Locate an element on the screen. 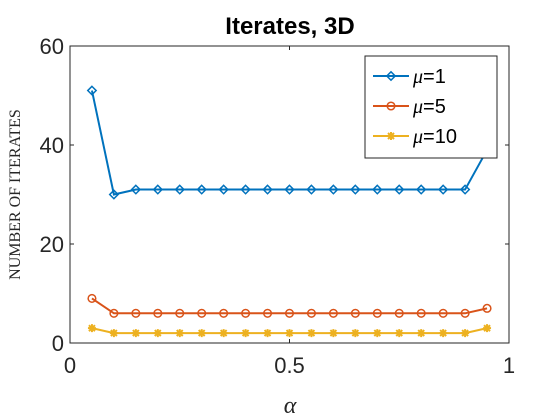 The image size is (560, 420). x-tick-label: 0.5 is located at coordinates (289, 365).